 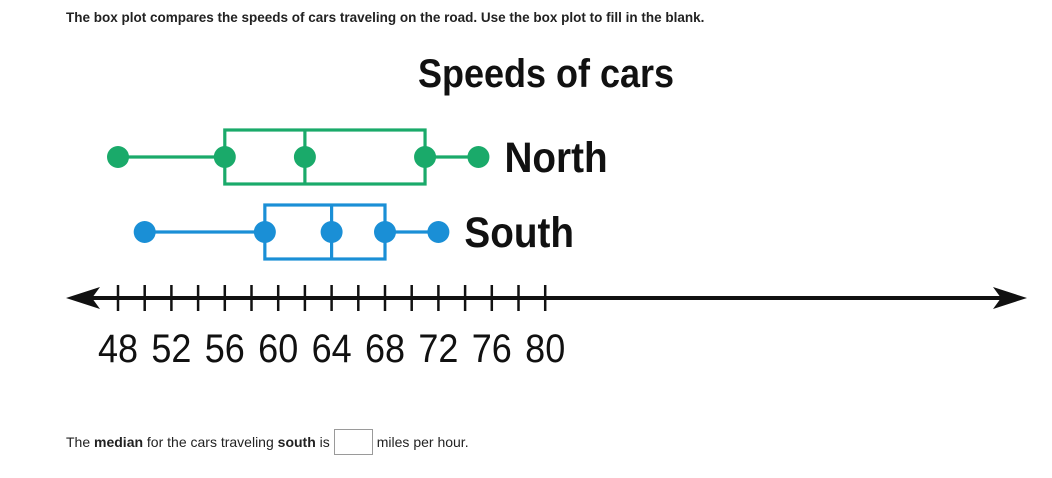 I want to click on tick-label-64: 64, so click(x=332, y=349).